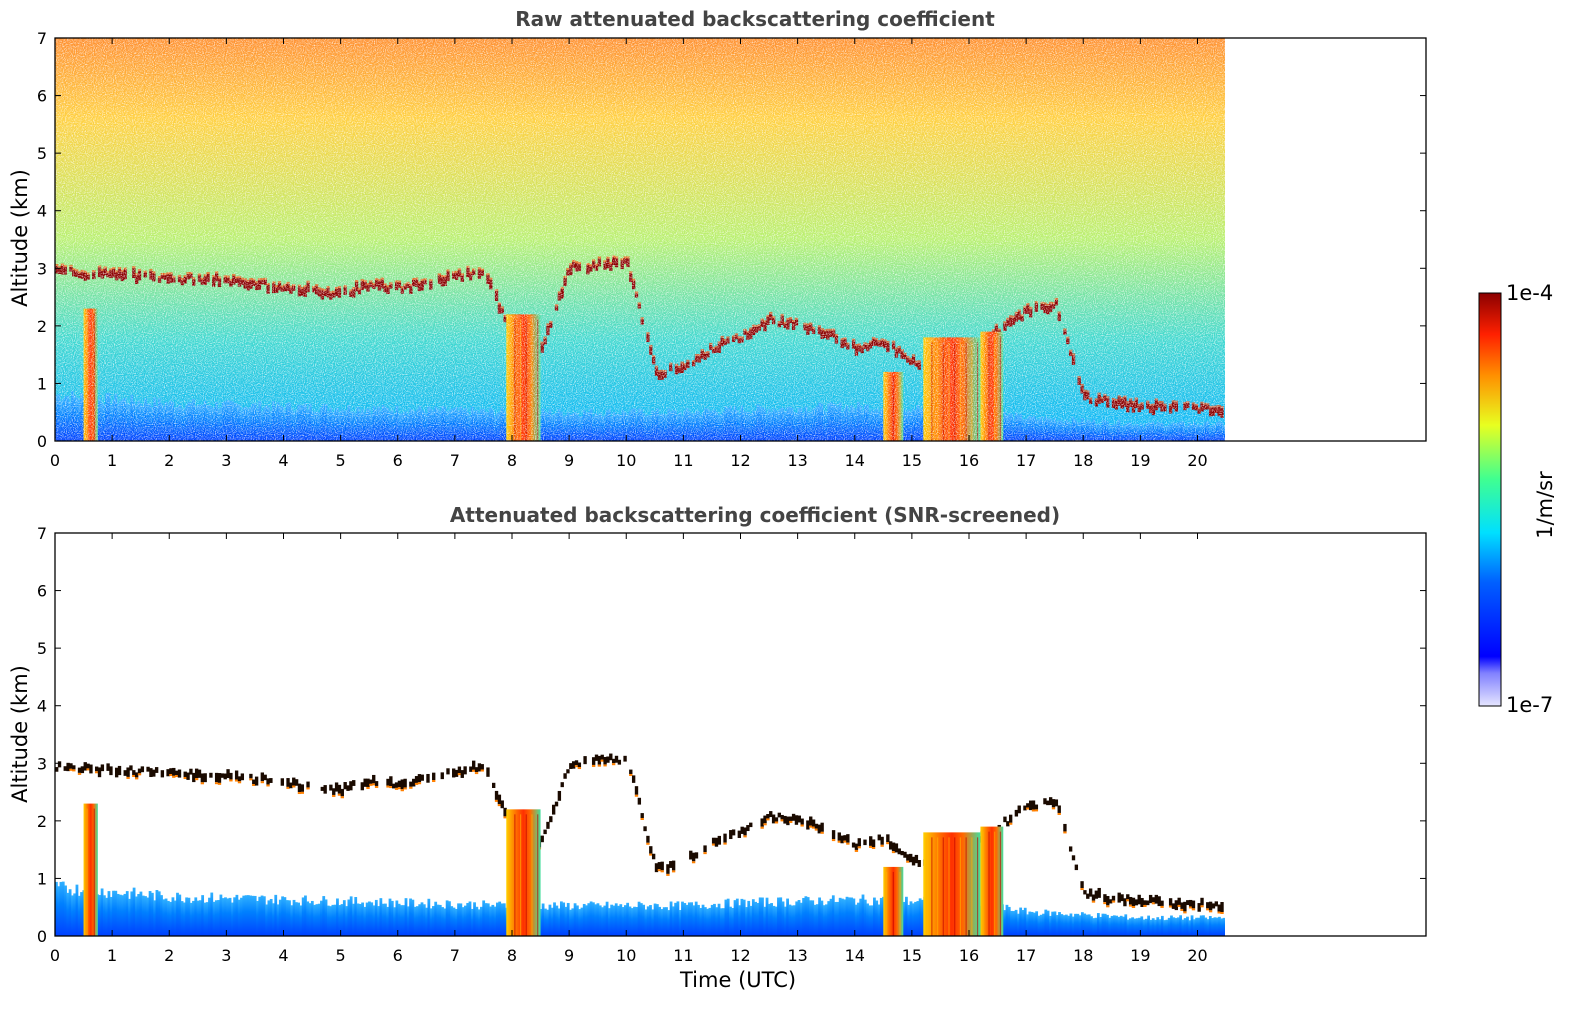 The width and height of the screenshot is (1595, 1020). Describe the element at coordinates (398, 460) in the screenshot. I see `x-tick-label: 6` at that location.